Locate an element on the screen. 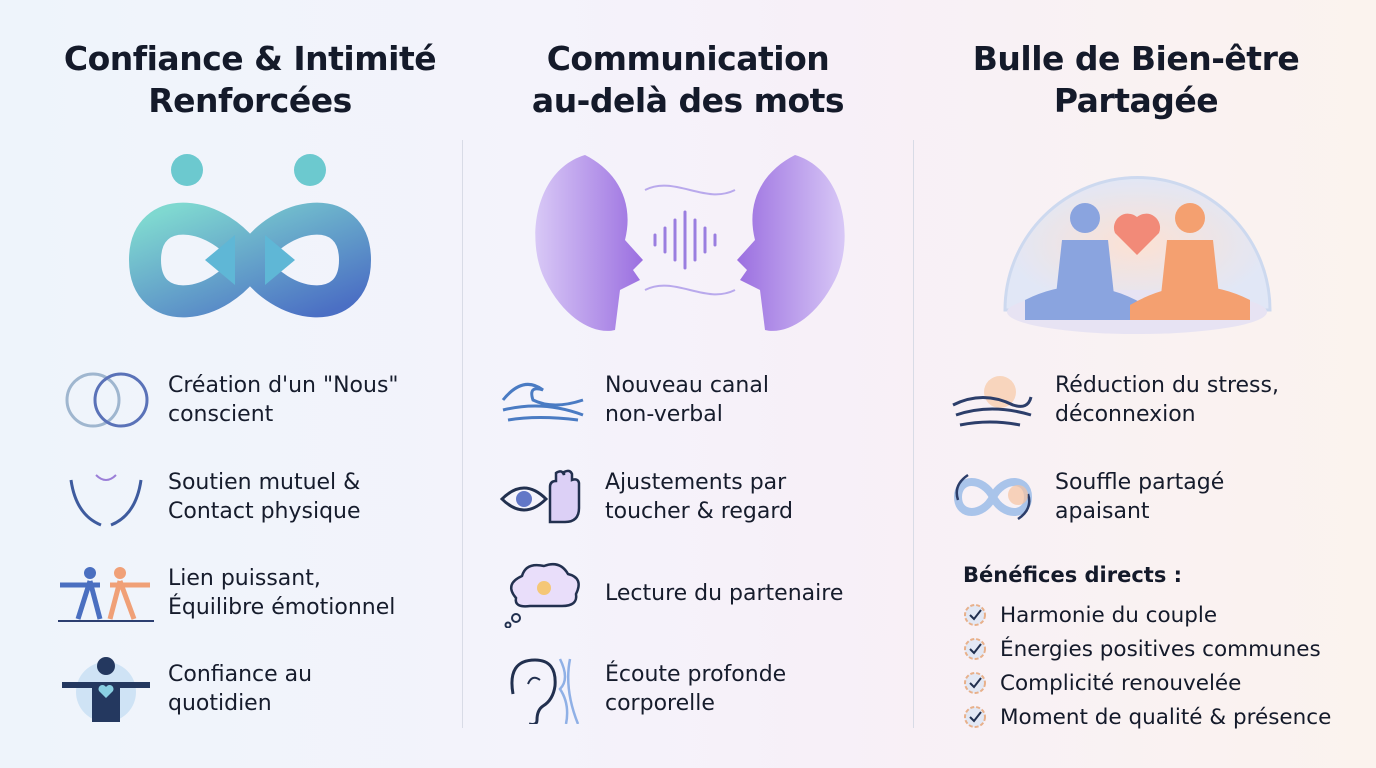  list-item: Lecture du partenaire is located at coordinates (669, 593).